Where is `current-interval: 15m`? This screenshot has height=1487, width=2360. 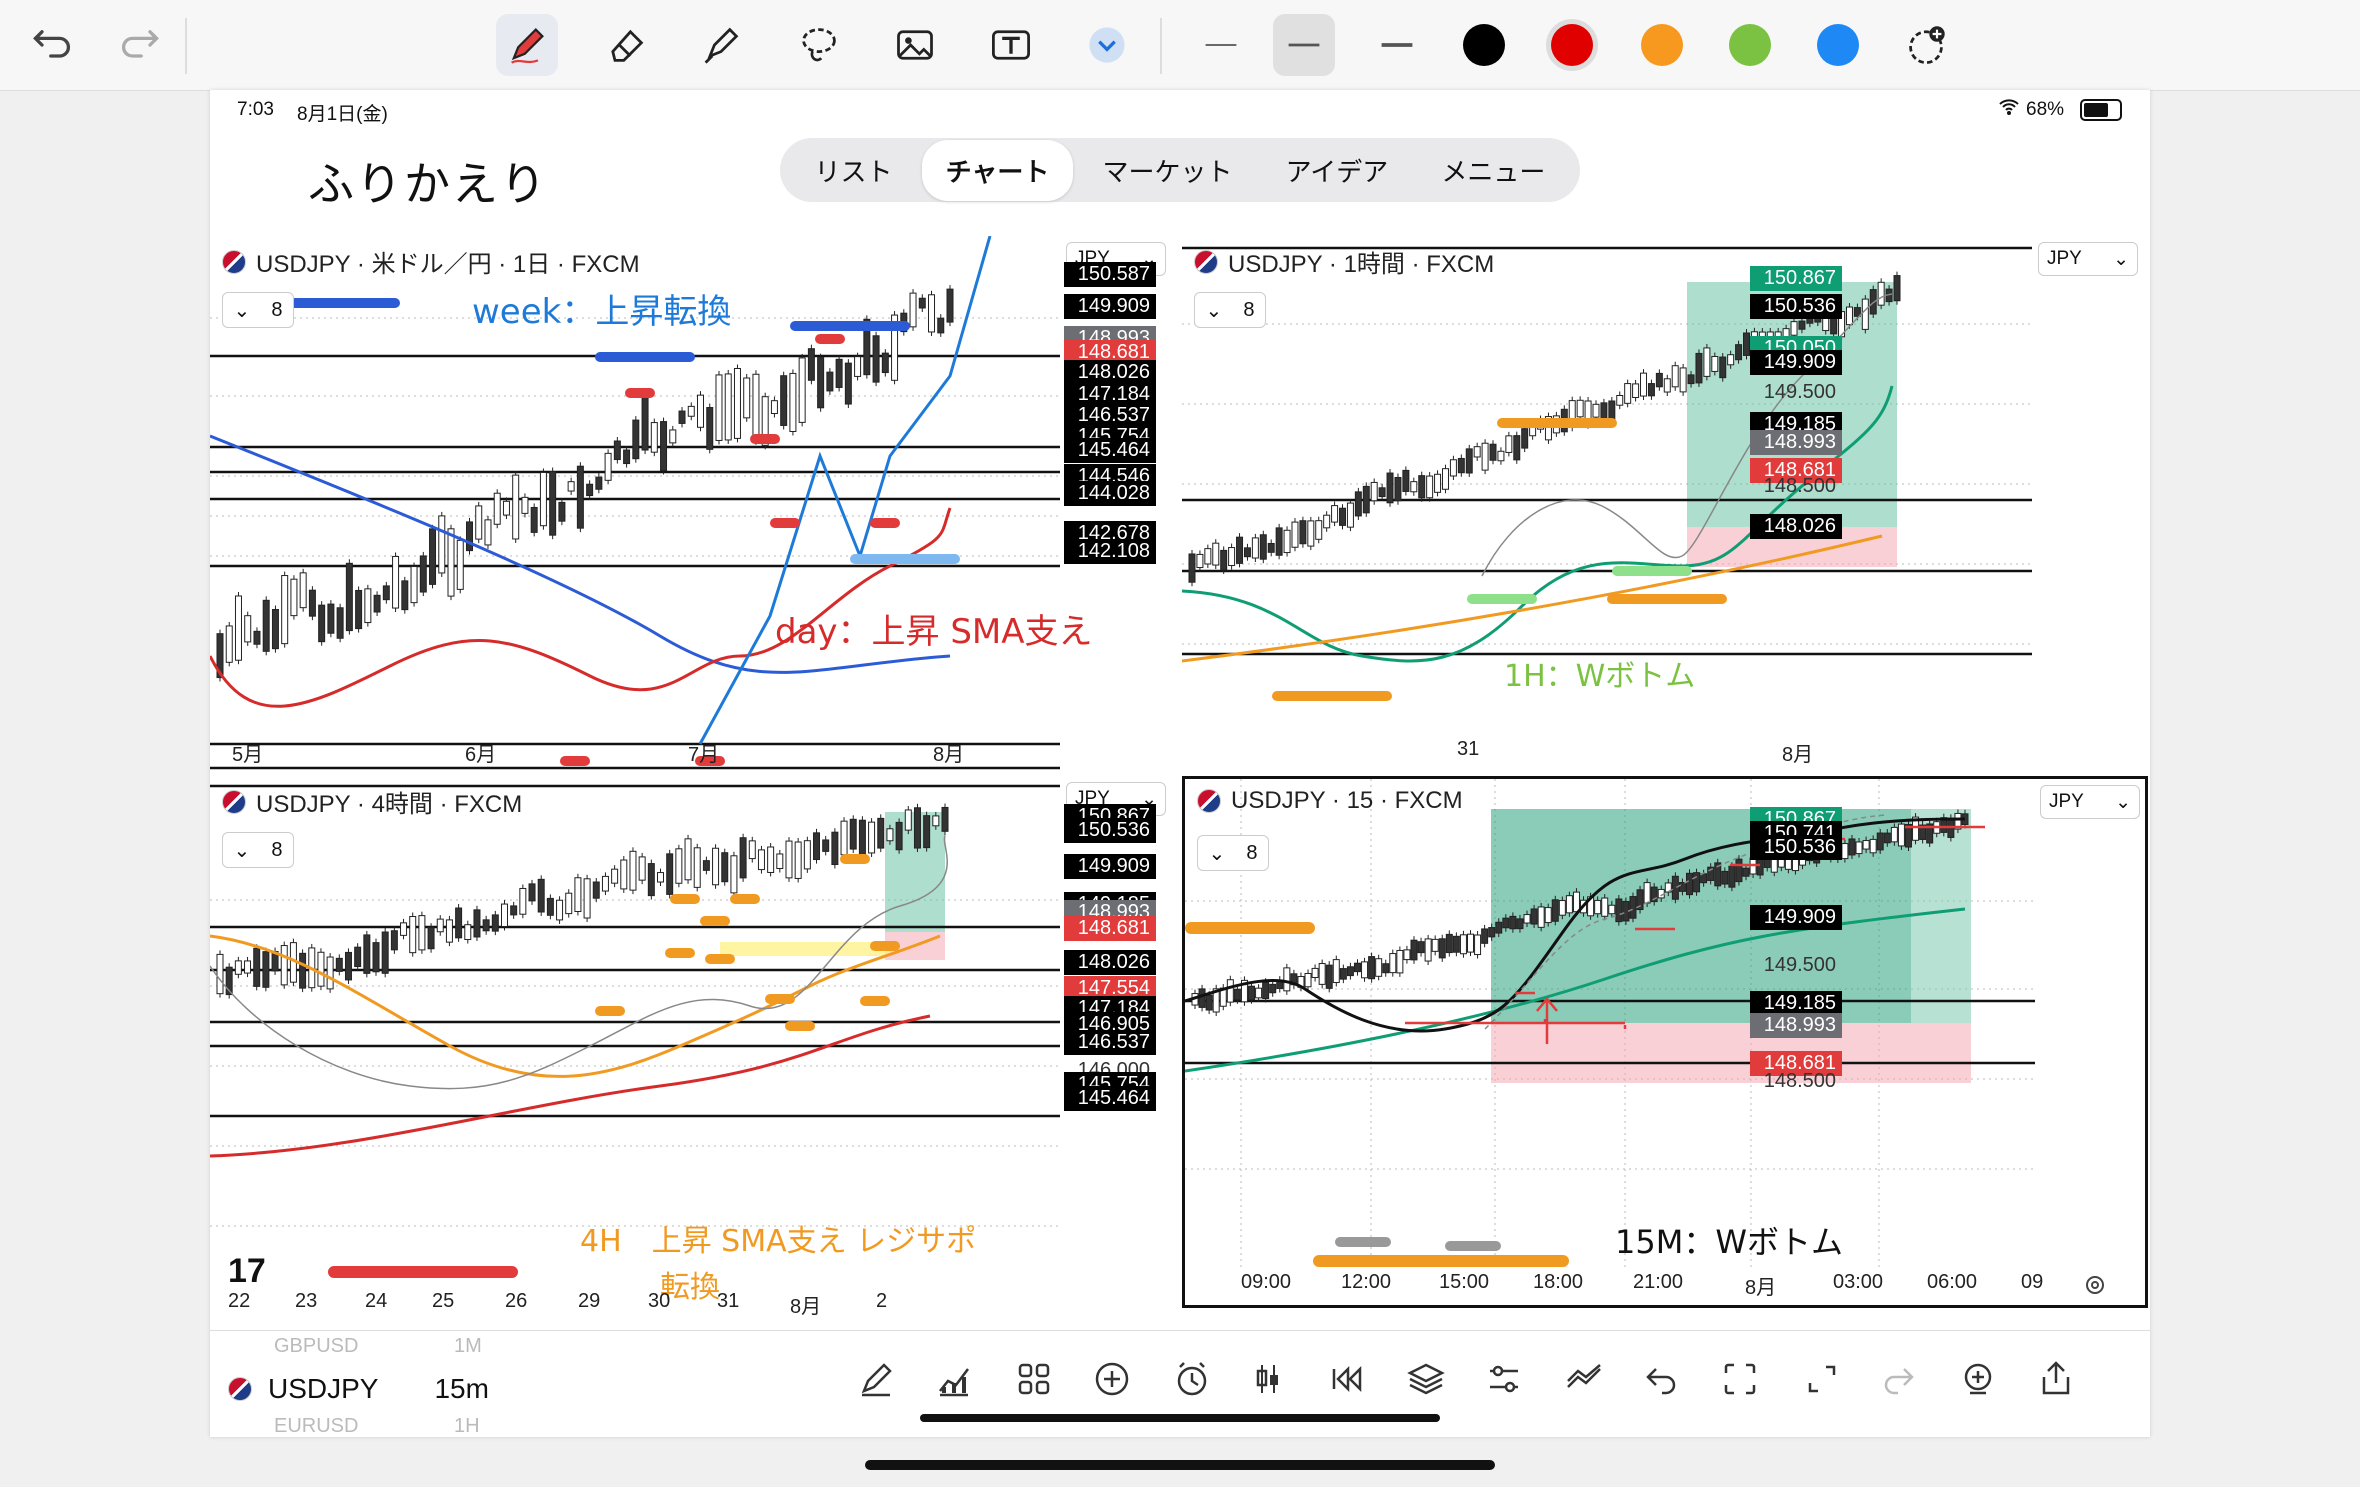 current-interval: 15m is located at coordinates (461, 1388).